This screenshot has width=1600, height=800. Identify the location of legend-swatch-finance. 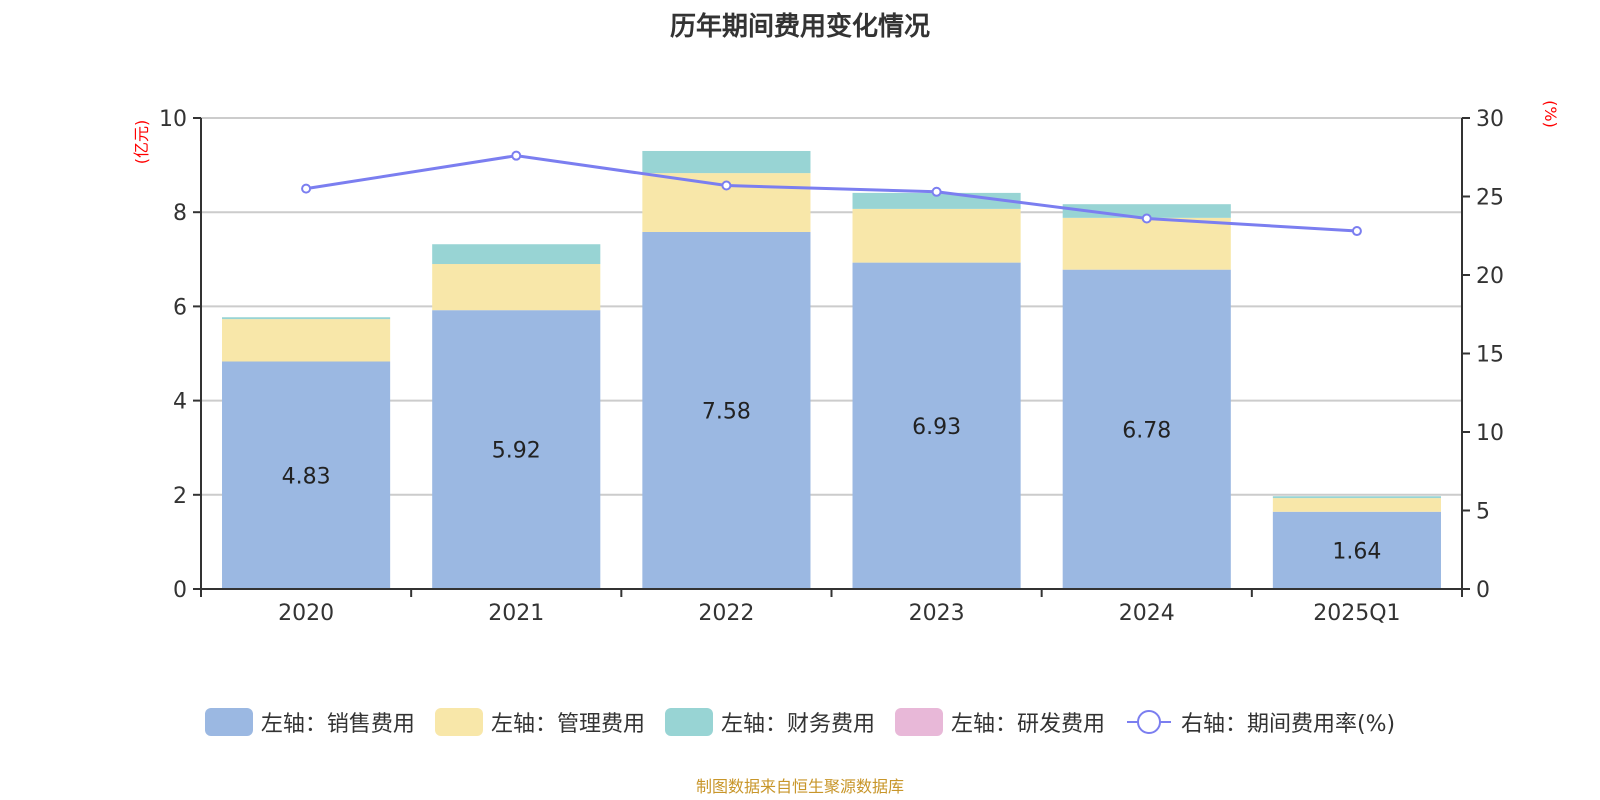
(688, 722).